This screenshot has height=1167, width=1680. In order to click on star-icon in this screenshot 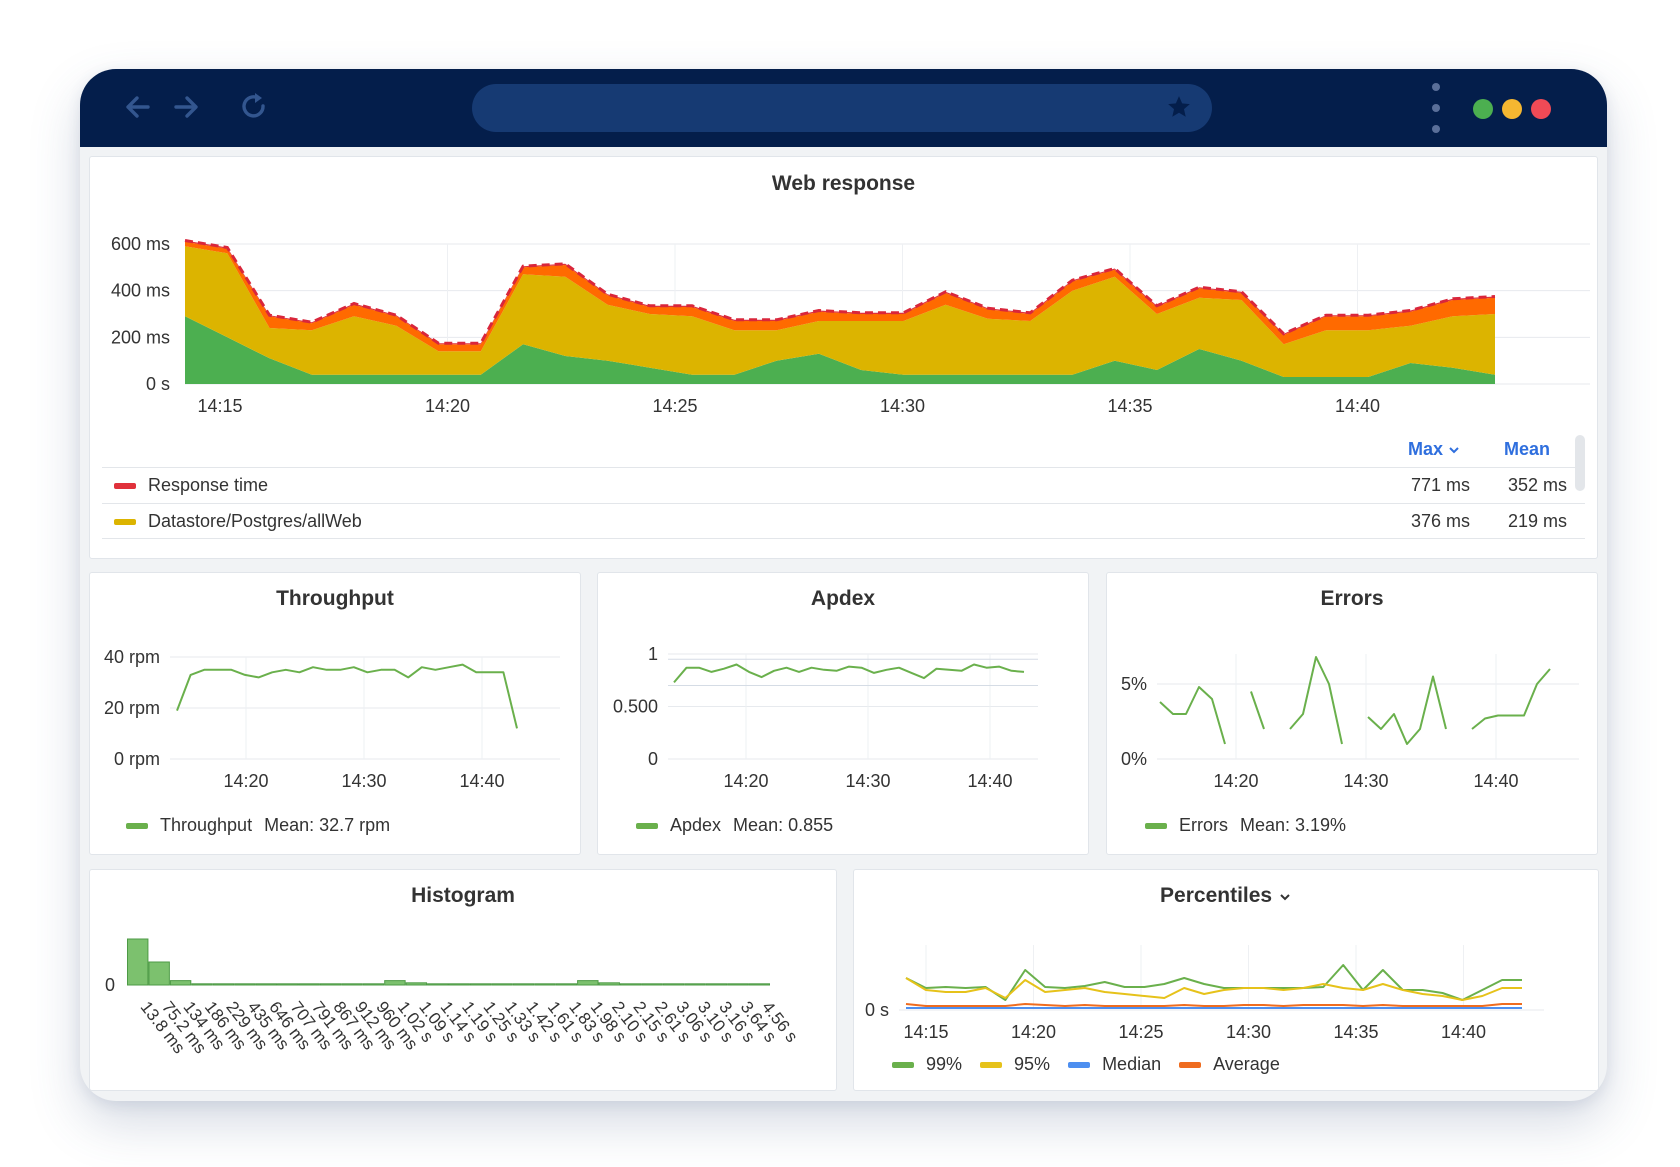, I will do `click(1179, 107)`.